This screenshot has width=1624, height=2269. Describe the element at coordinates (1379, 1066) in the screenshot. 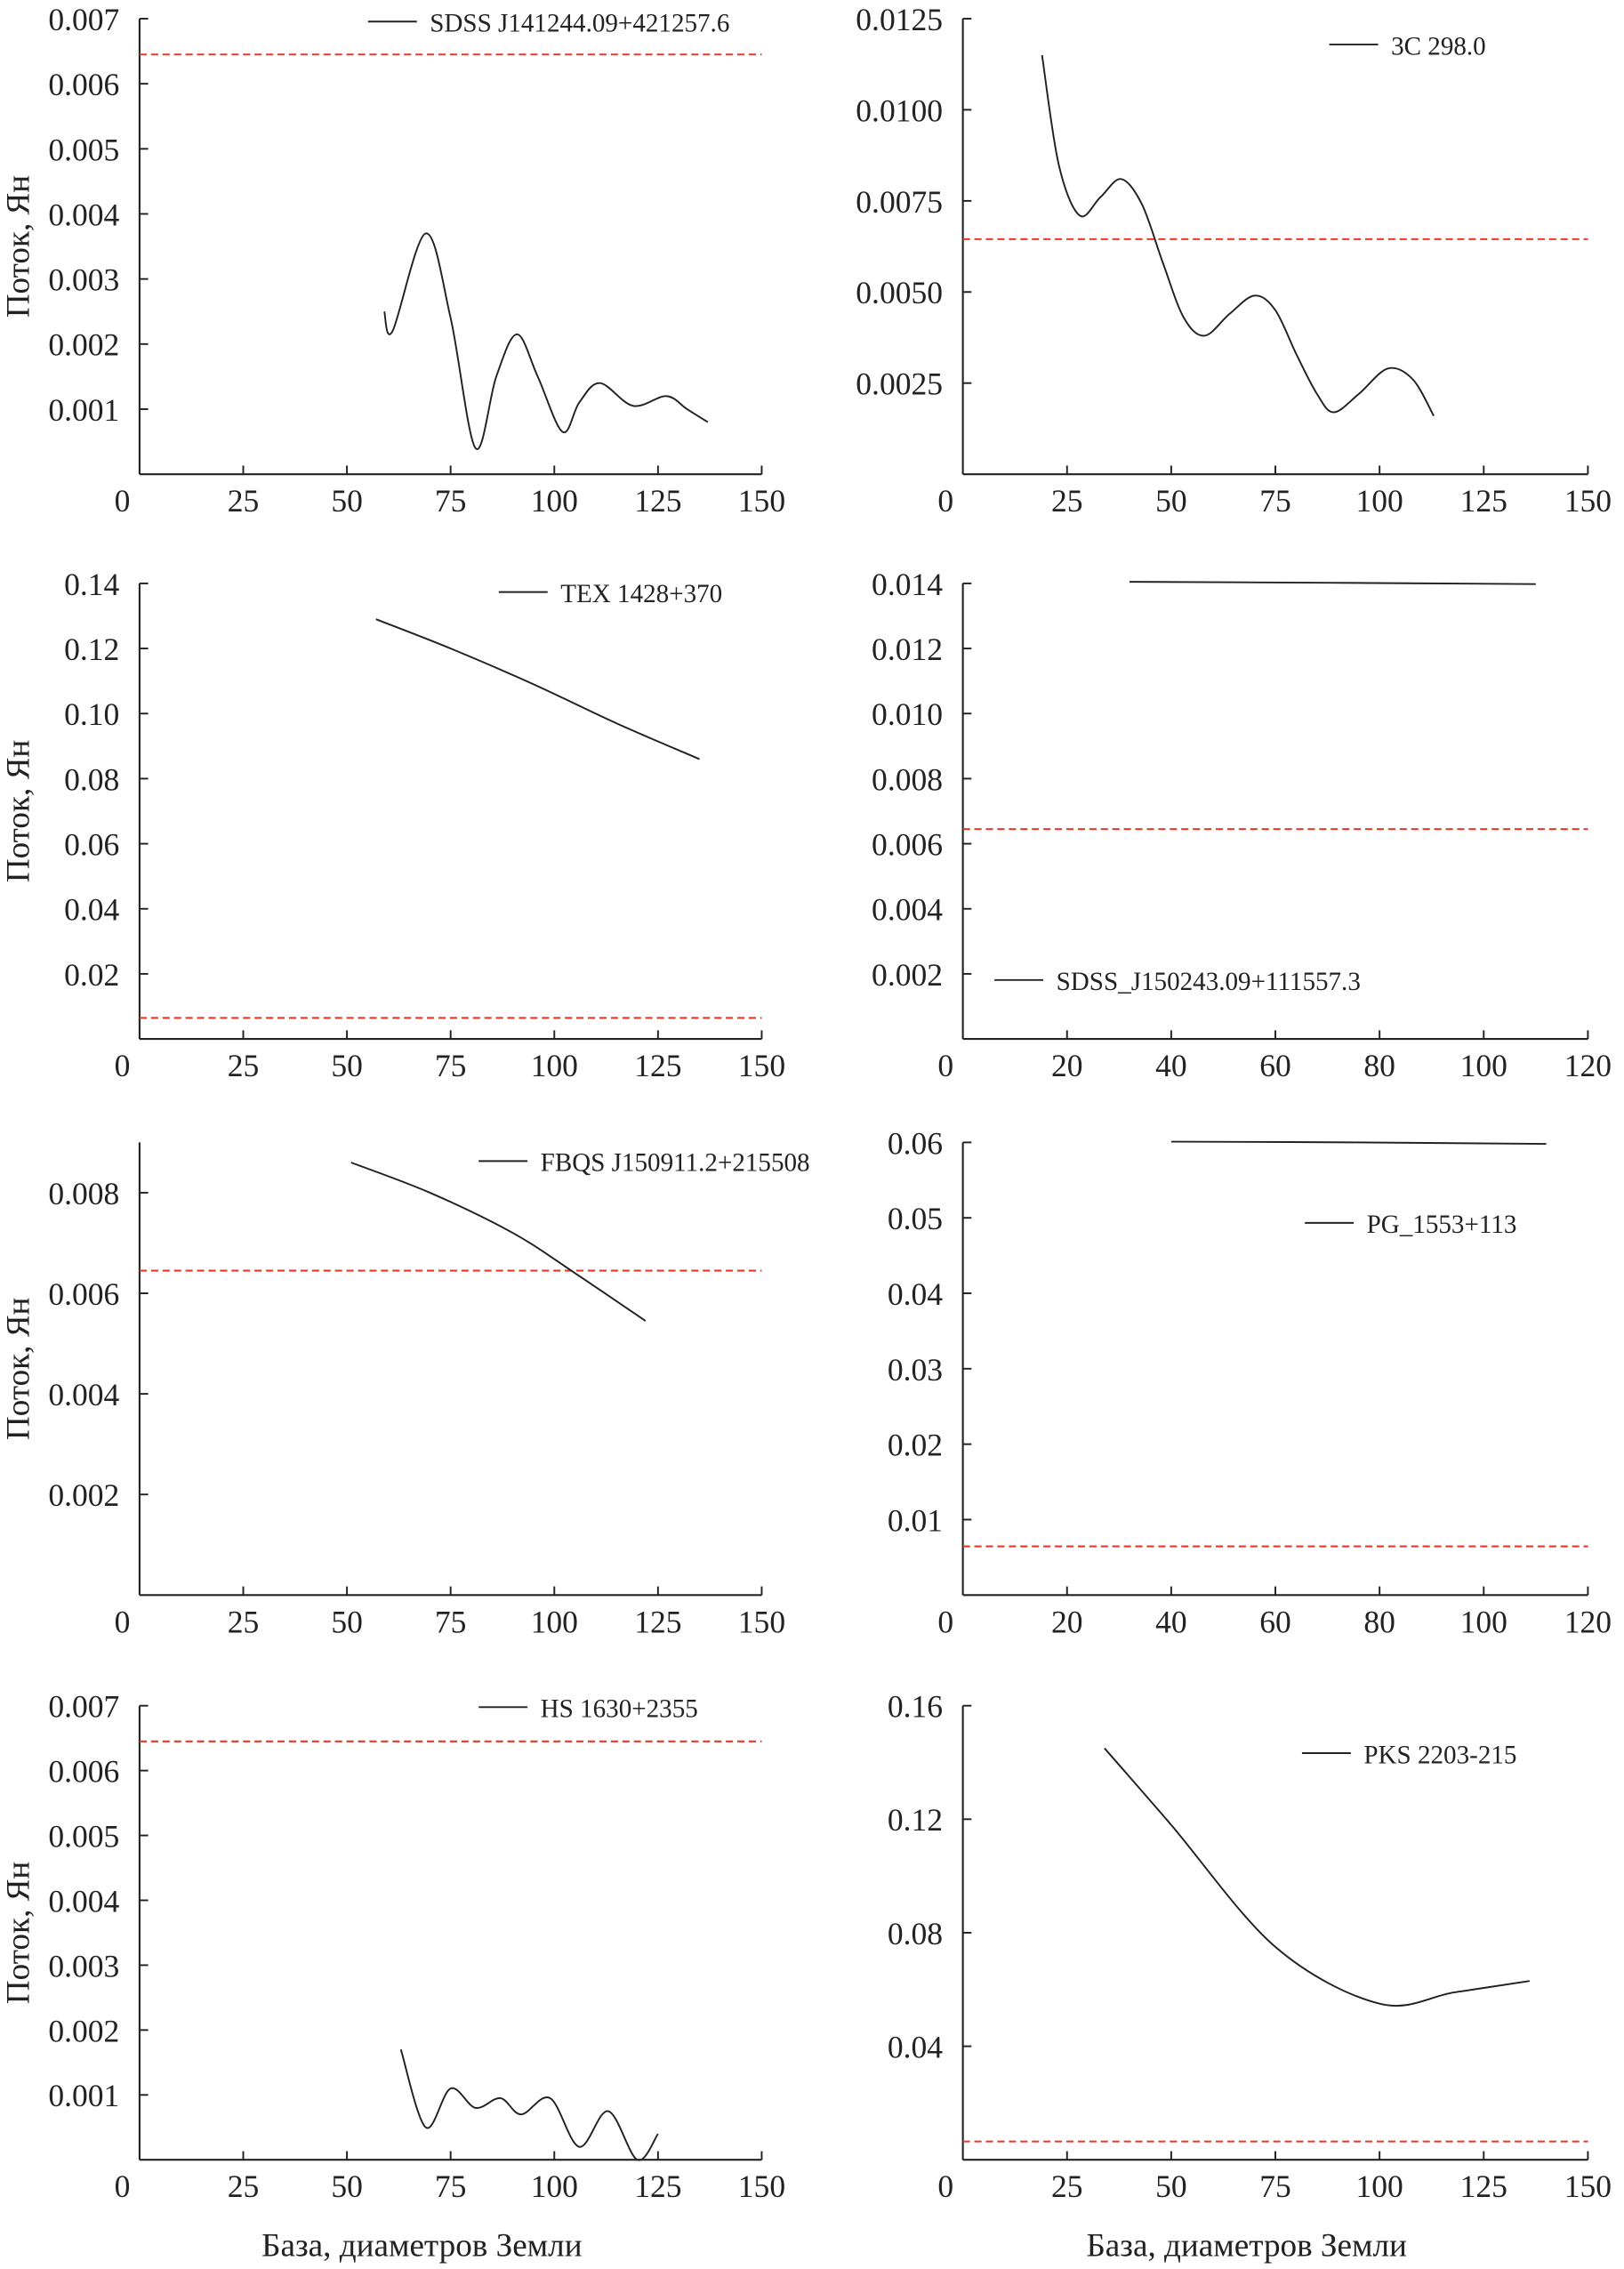

I see `x-tick-label: 80` at that location.